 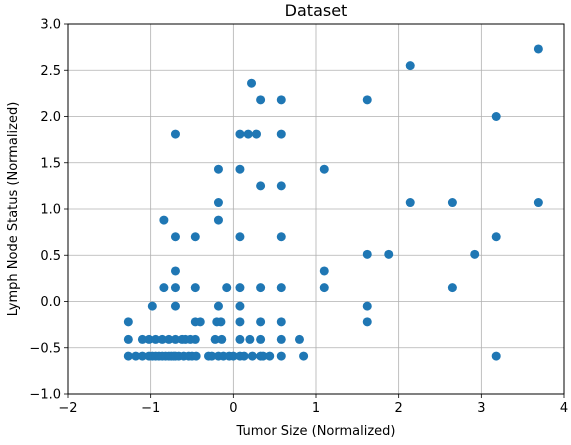 I want to click on y-axis-label: Lymph Node Status (Normalized), so click(x=13, y=209).